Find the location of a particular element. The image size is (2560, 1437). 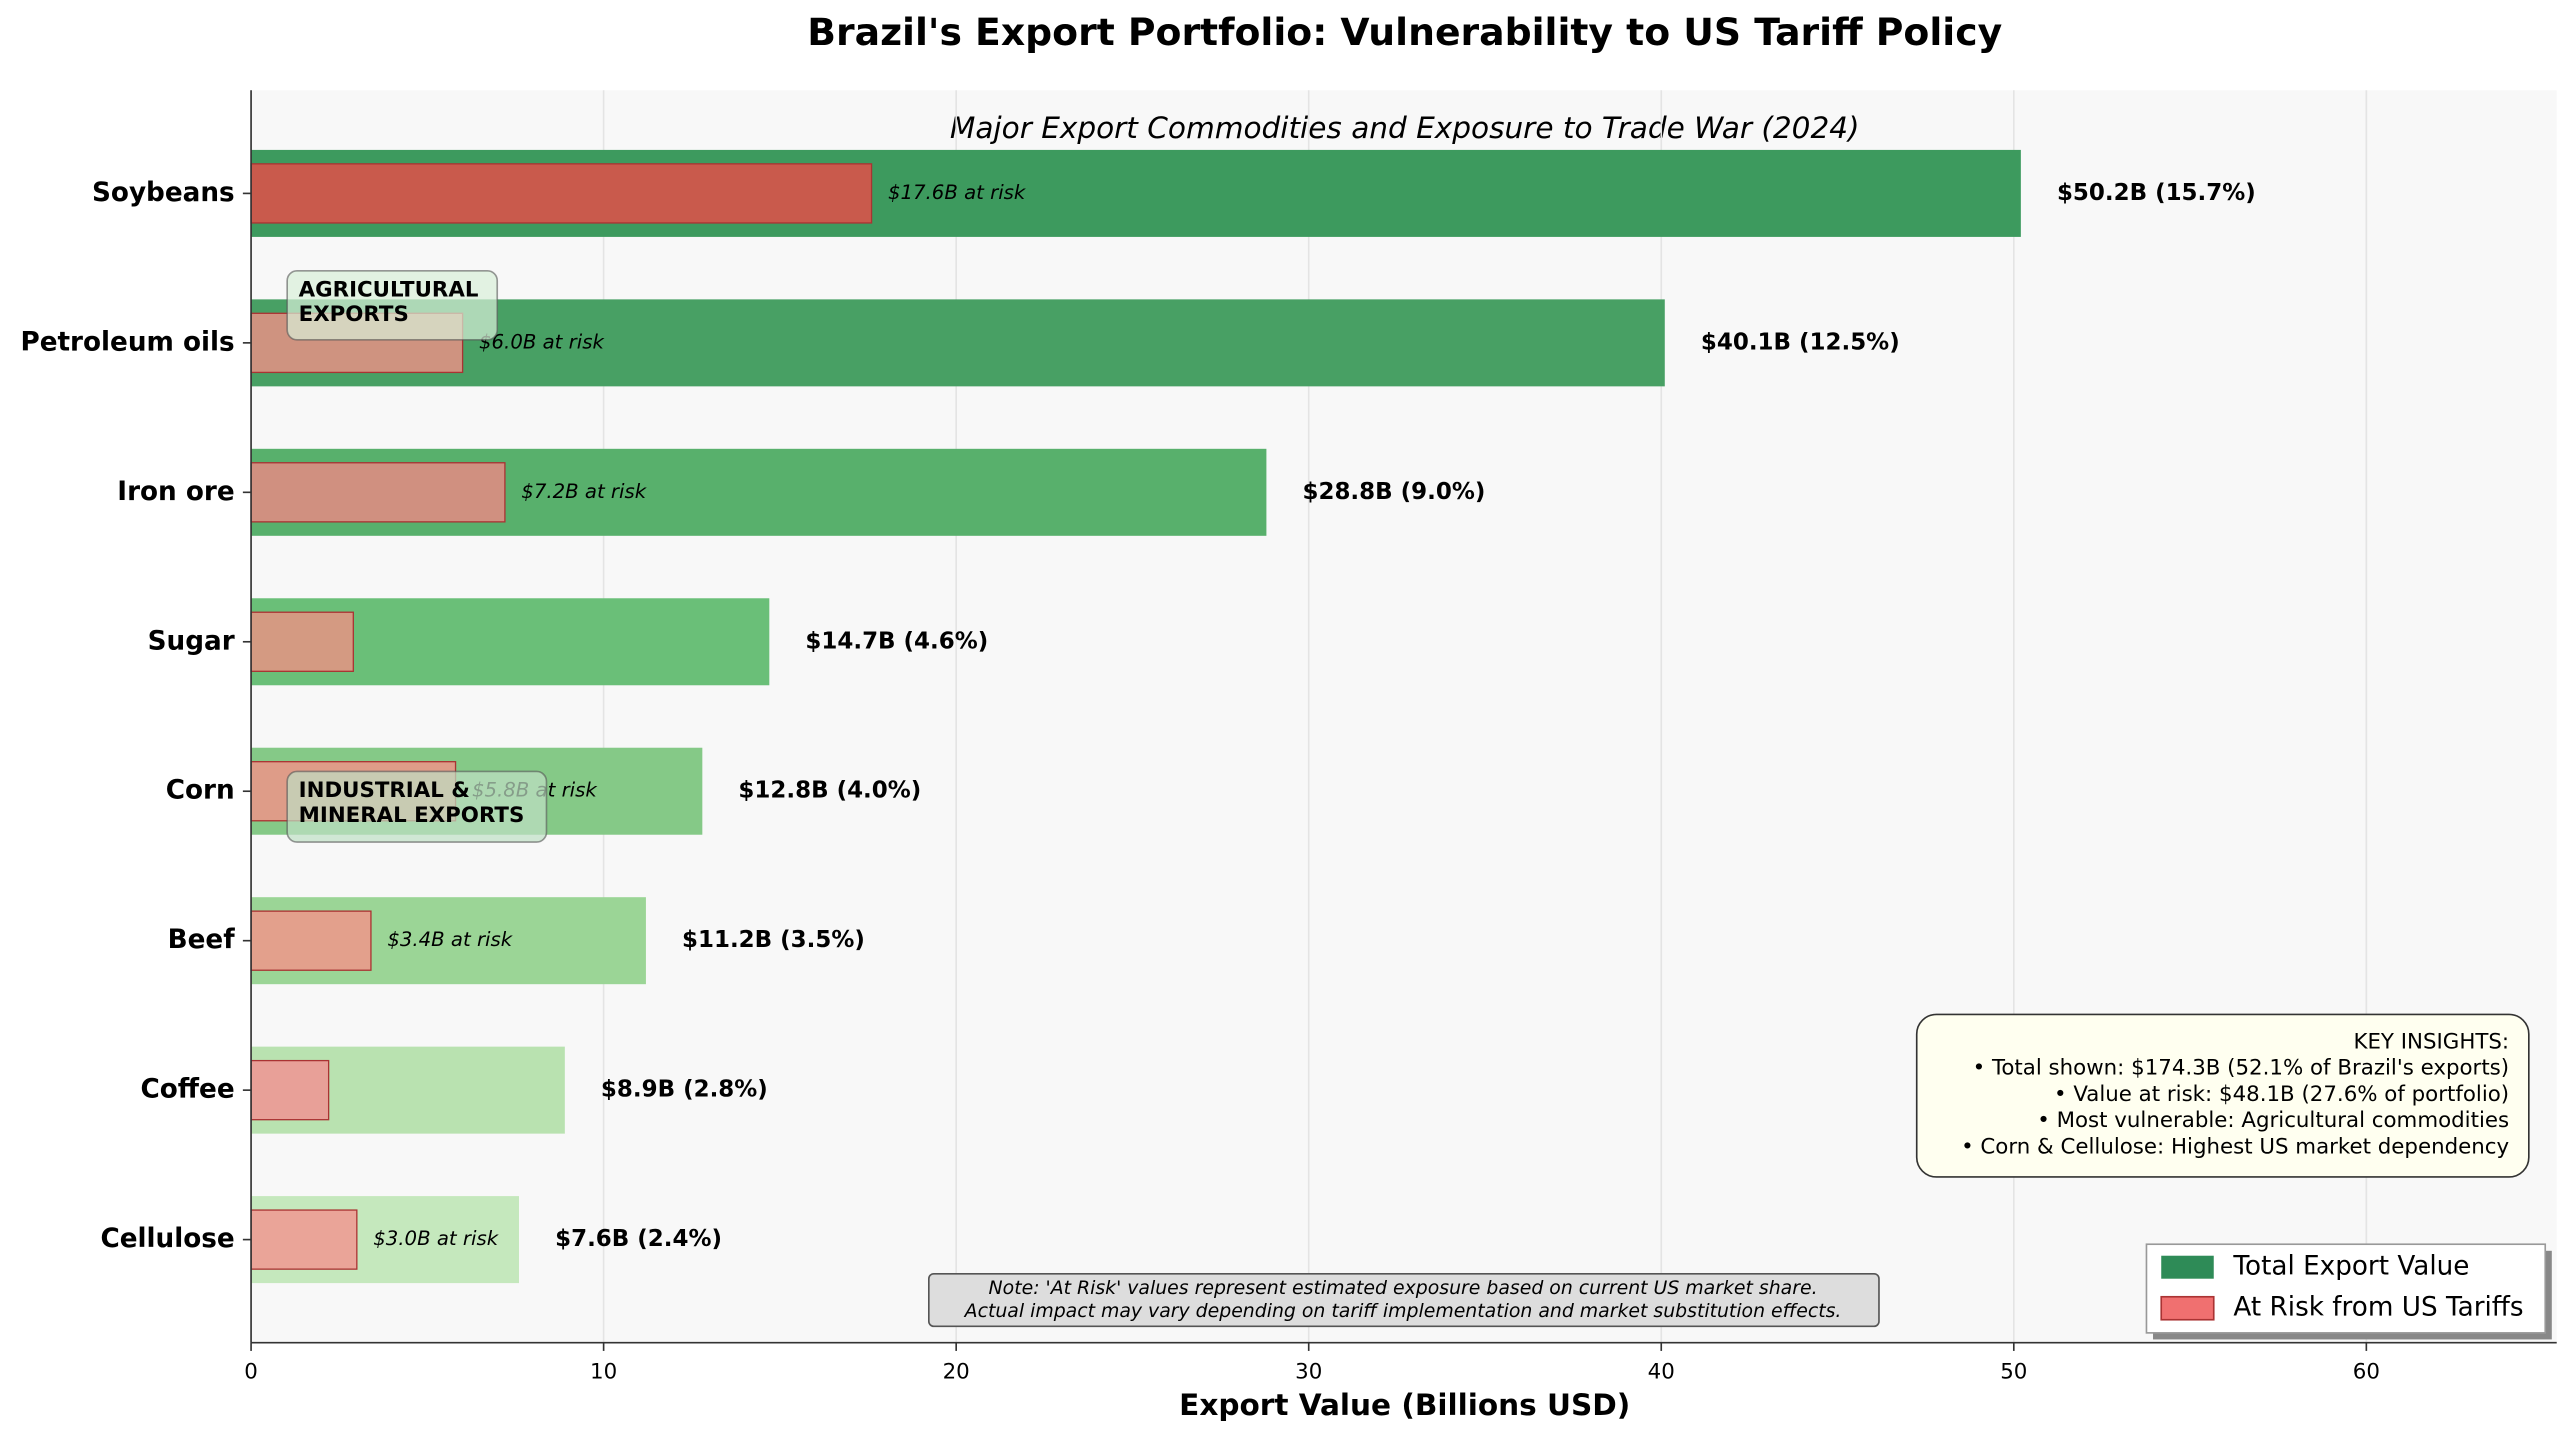

y-tick-label: Corn is located at coordinates (200, 791).